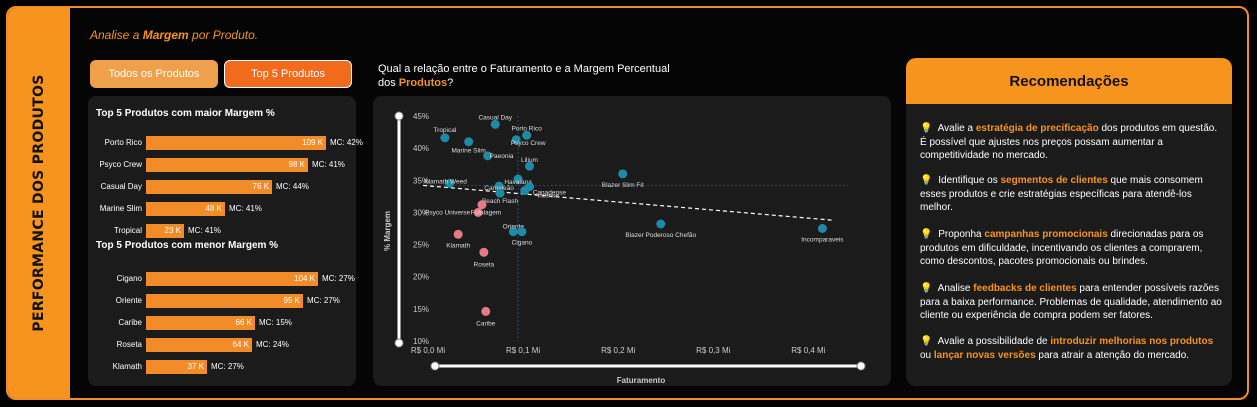  I want to click on point-havaiana, so click(518, 179).